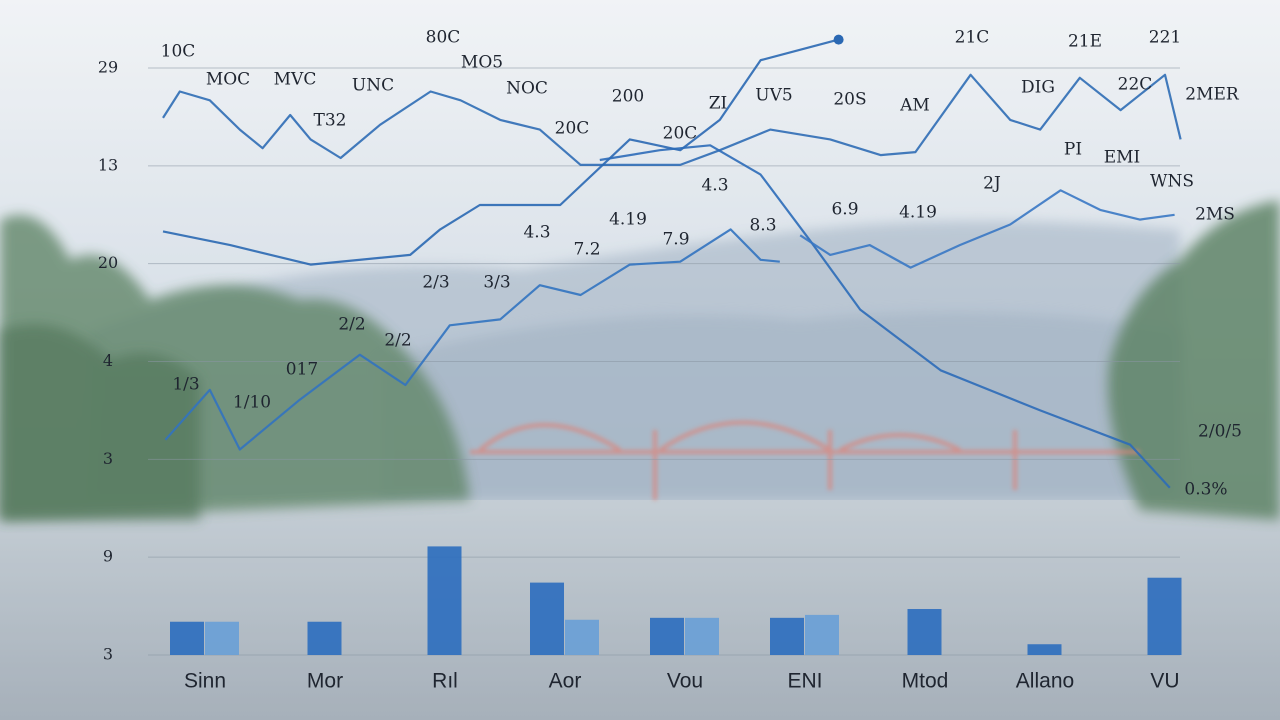 This screenshot has height=720, width=1280. Describe the element at coordinates (1165, 38) in the screenshot. I see `annotation: 221` at that location.